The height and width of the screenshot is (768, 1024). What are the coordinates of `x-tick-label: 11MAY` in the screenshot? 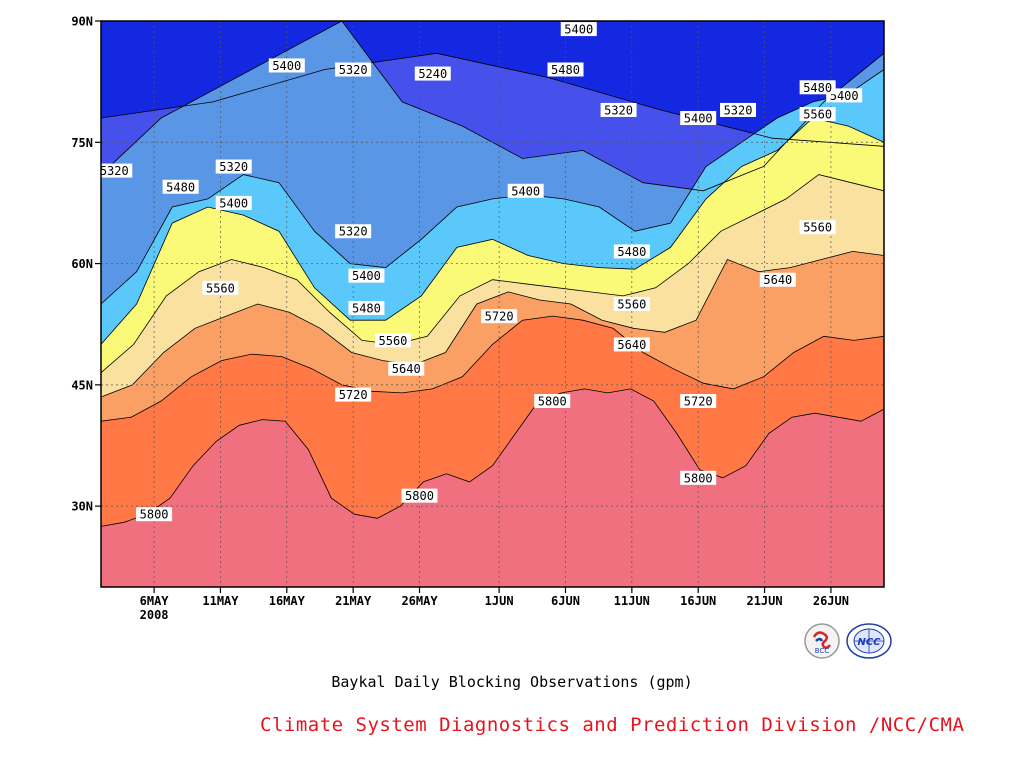 It's located at (220, 601).